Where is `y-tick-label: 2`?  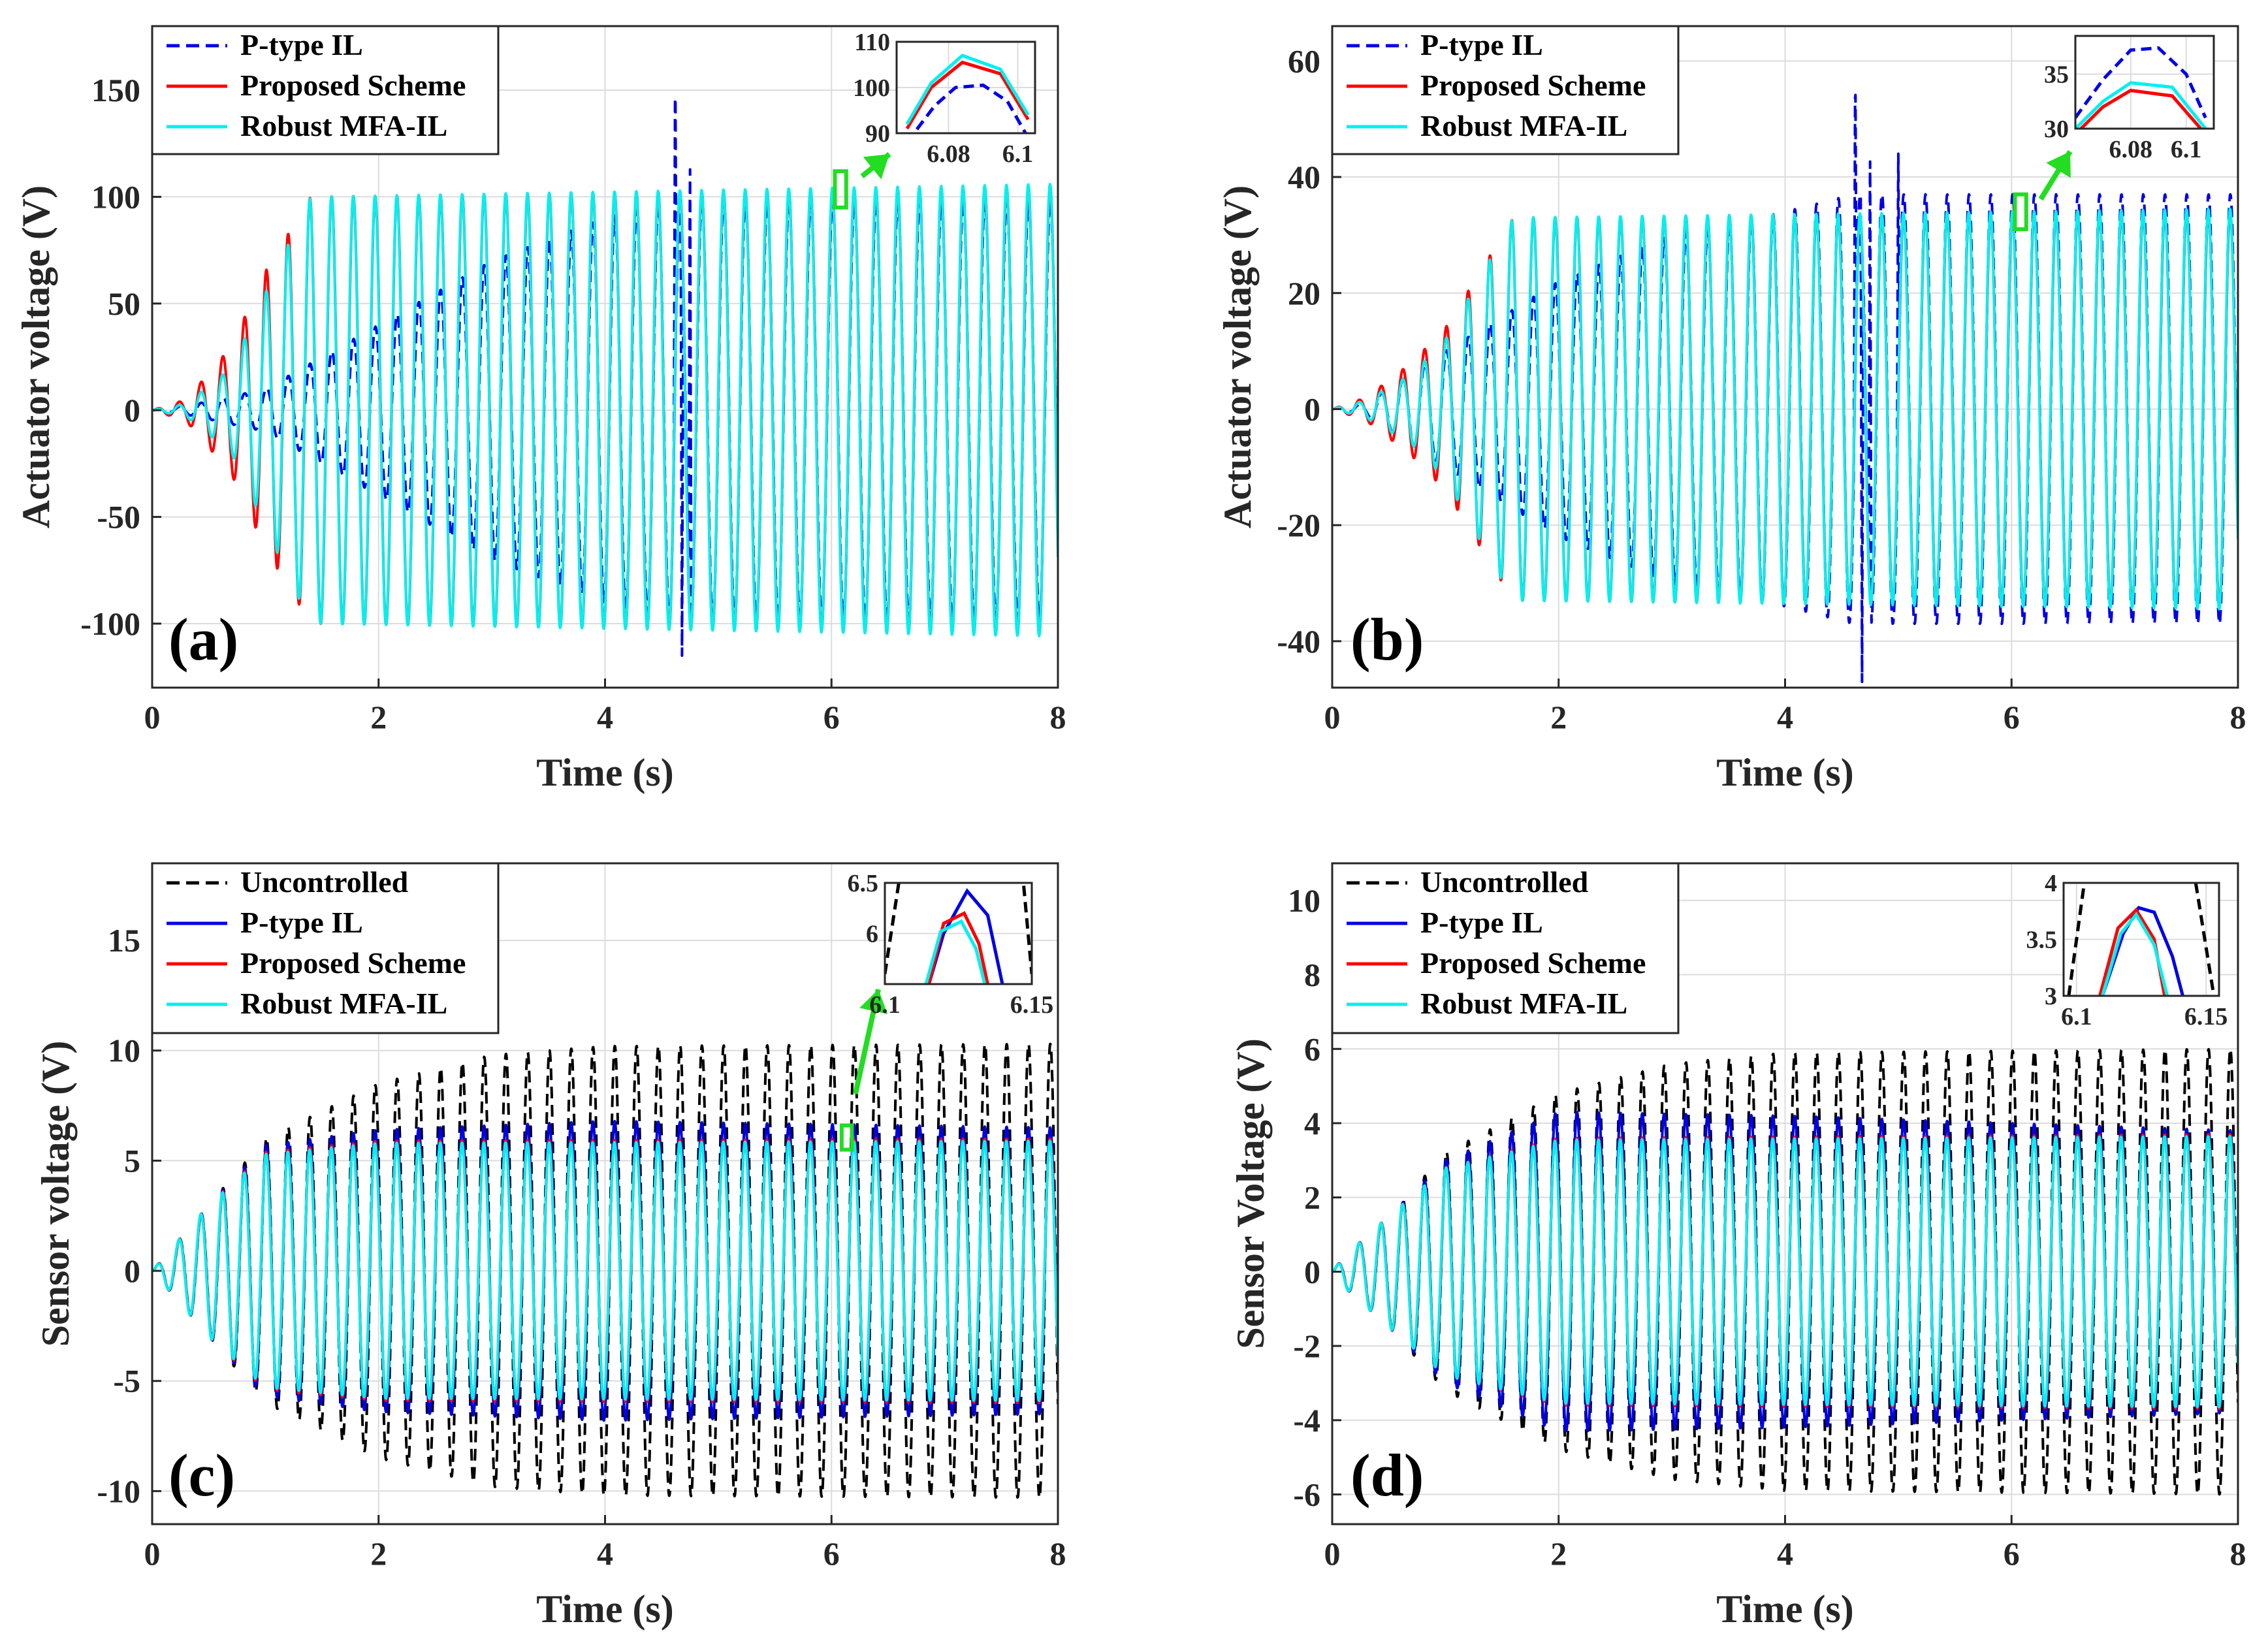
y-tick-label: 2 is located at coordinates (1312, 1197).